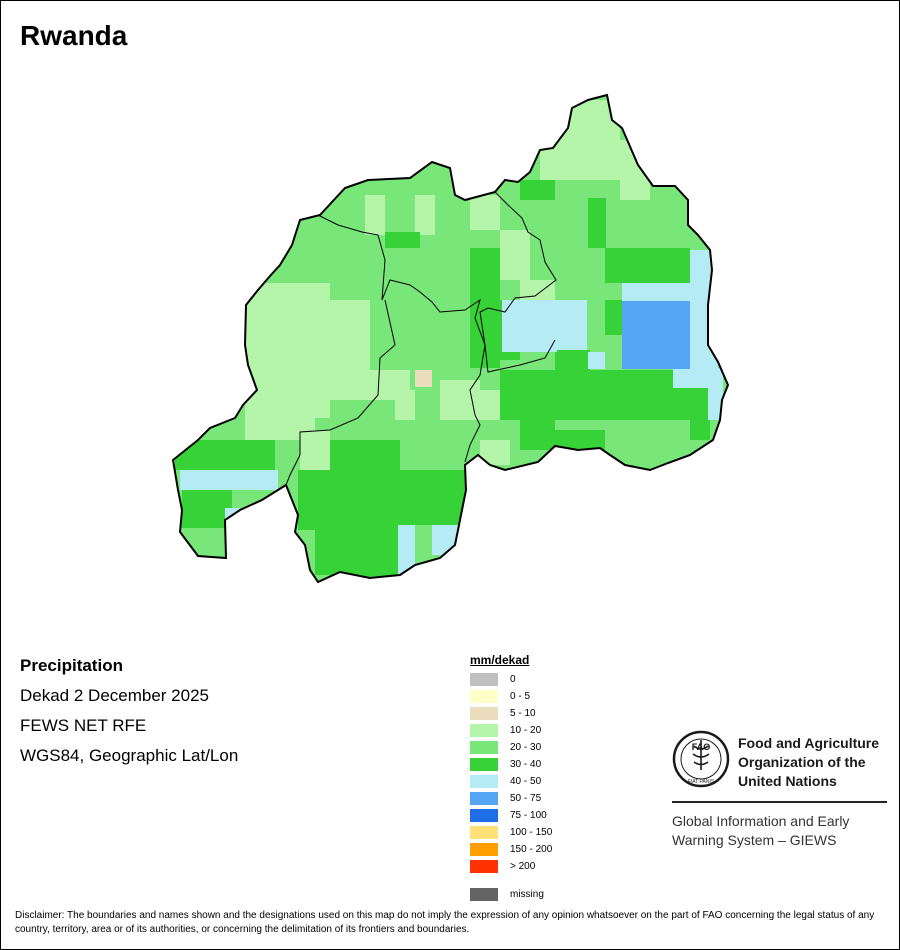  I want to click on fao-name-line: United Nations, so click(787, 781).